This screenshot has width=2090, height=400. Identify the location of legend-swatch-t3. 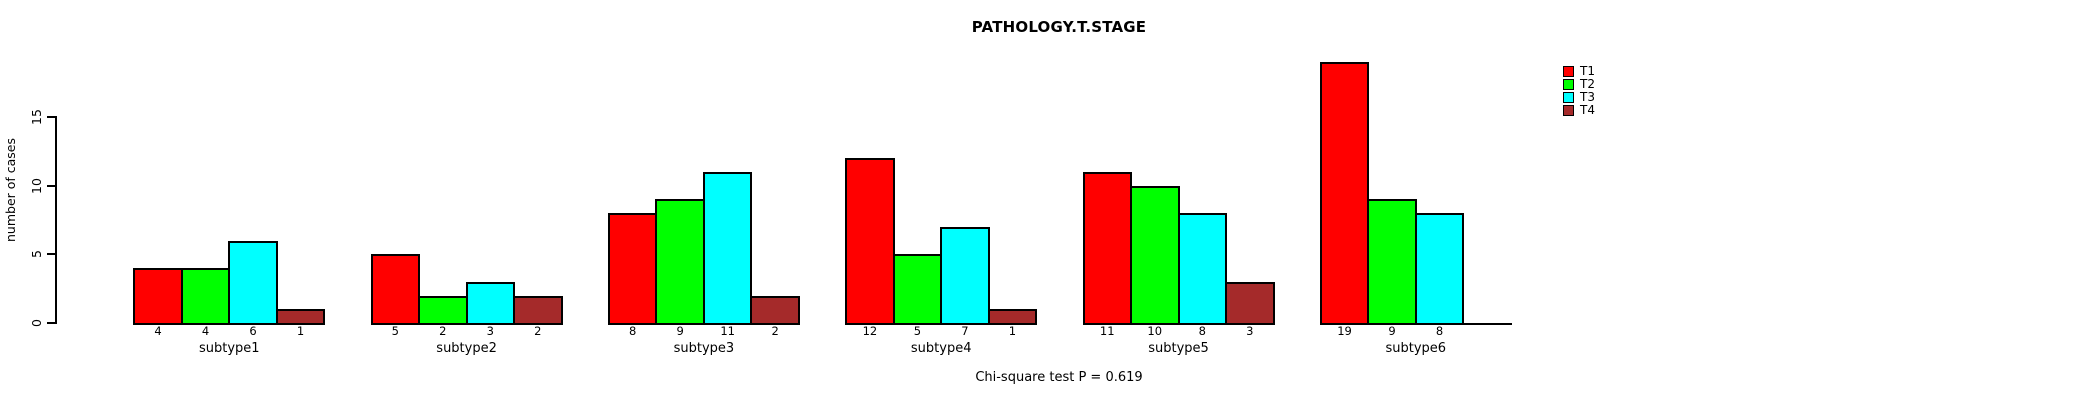
(1568, 97).